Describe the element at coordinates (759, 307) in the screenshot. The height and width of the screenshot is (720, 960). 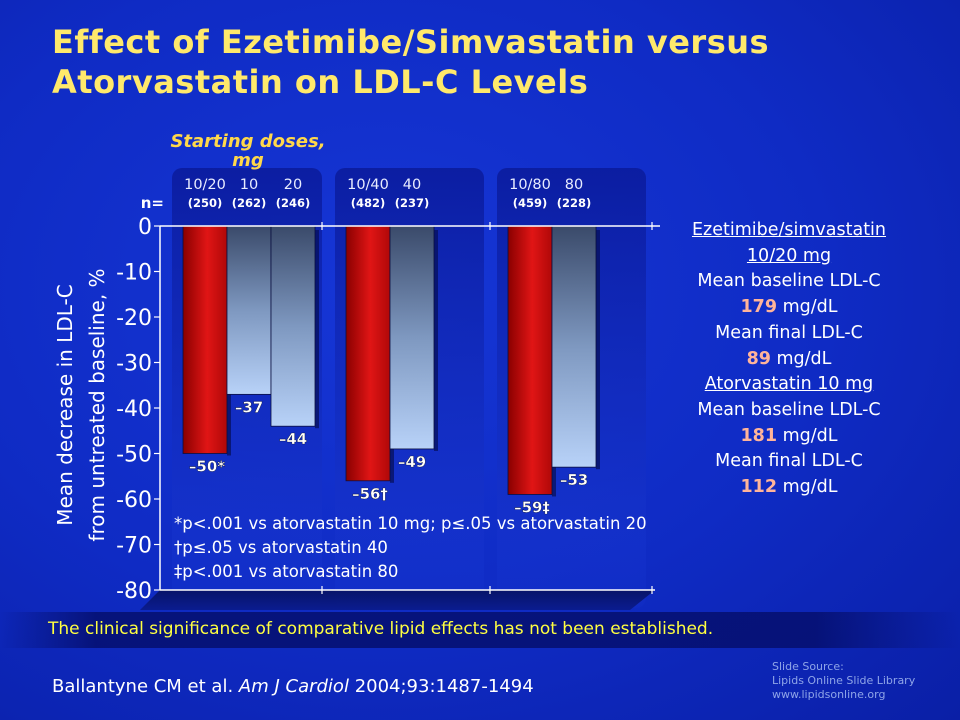
I see `eze-baseline-value: 179` at that location.